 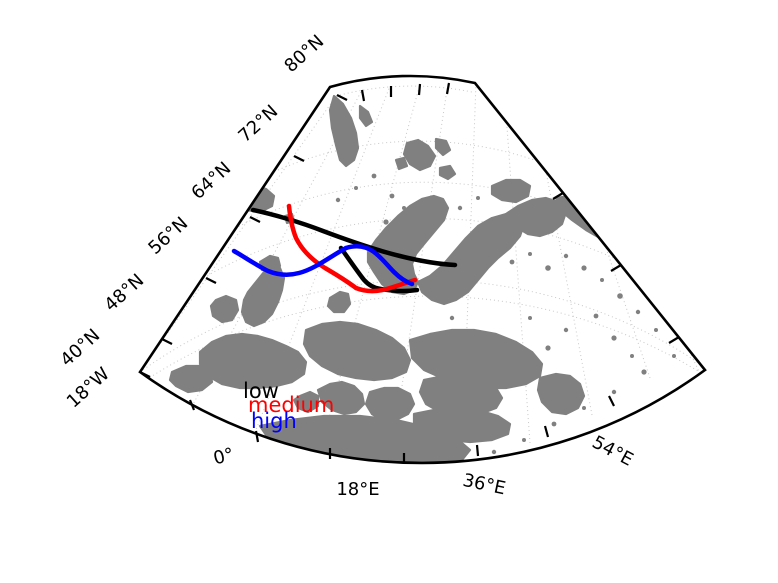 I want to click on track-high, so click(x=290, y=261).